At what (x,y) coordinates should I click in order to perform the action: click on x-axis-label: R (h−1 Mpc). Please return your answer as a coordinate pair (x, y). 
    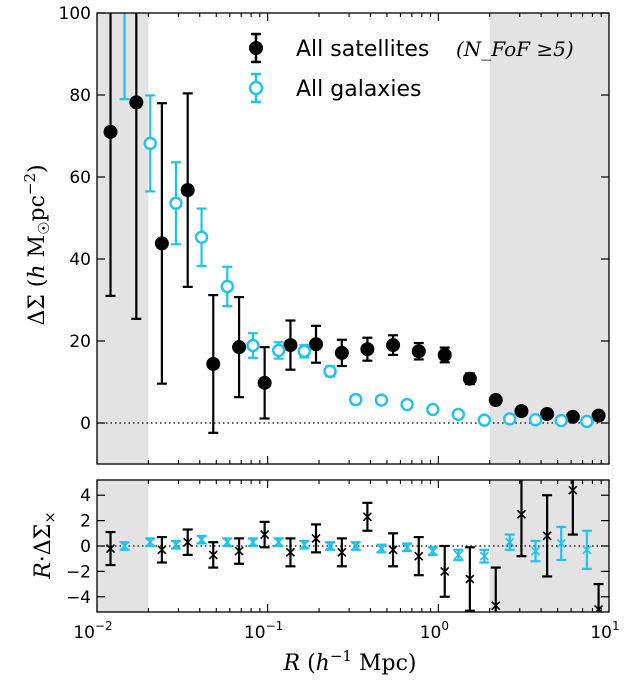
    Looking at the image, I should click on (350, 661).